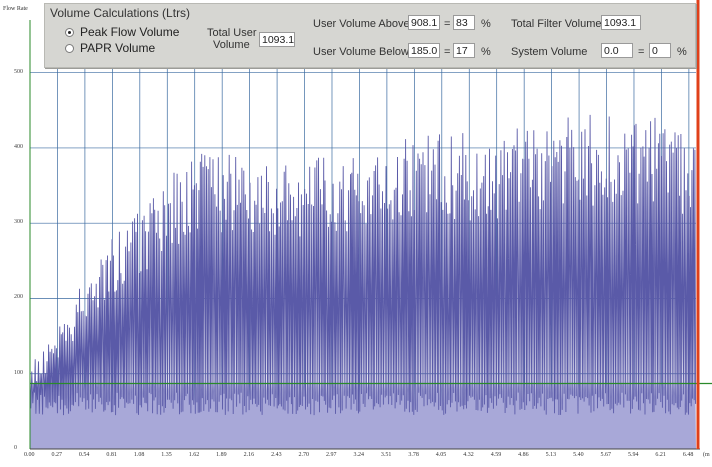  I want to click on total-filter-volume-field: 1093.1, so click(621, 22).